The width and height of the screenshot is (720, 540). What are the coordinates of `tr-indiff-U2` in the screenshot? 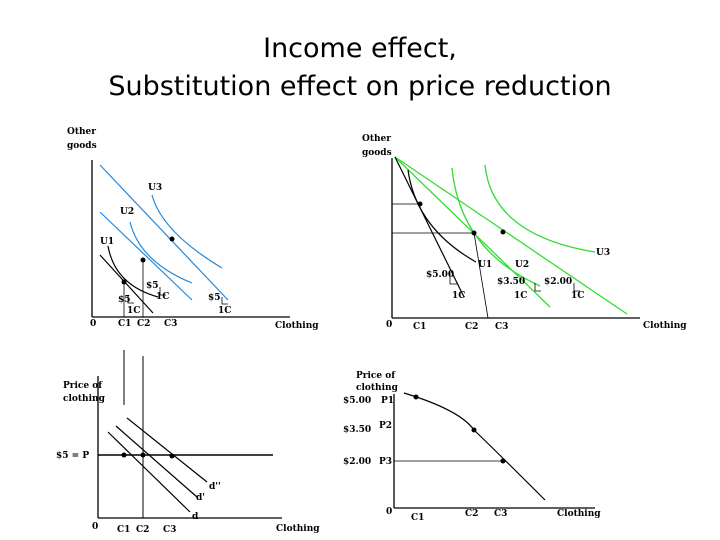 It's located at (496, 227).